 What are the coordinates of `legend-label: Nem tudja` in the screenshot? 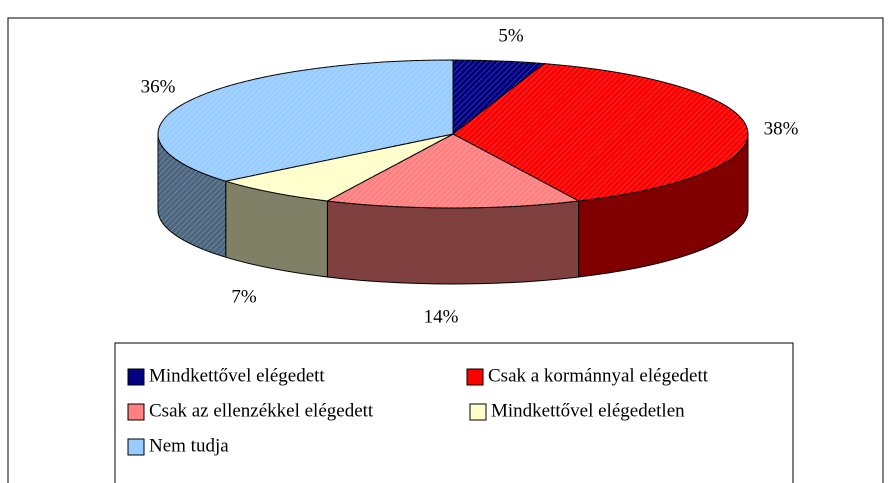 It's located at (189, 445).